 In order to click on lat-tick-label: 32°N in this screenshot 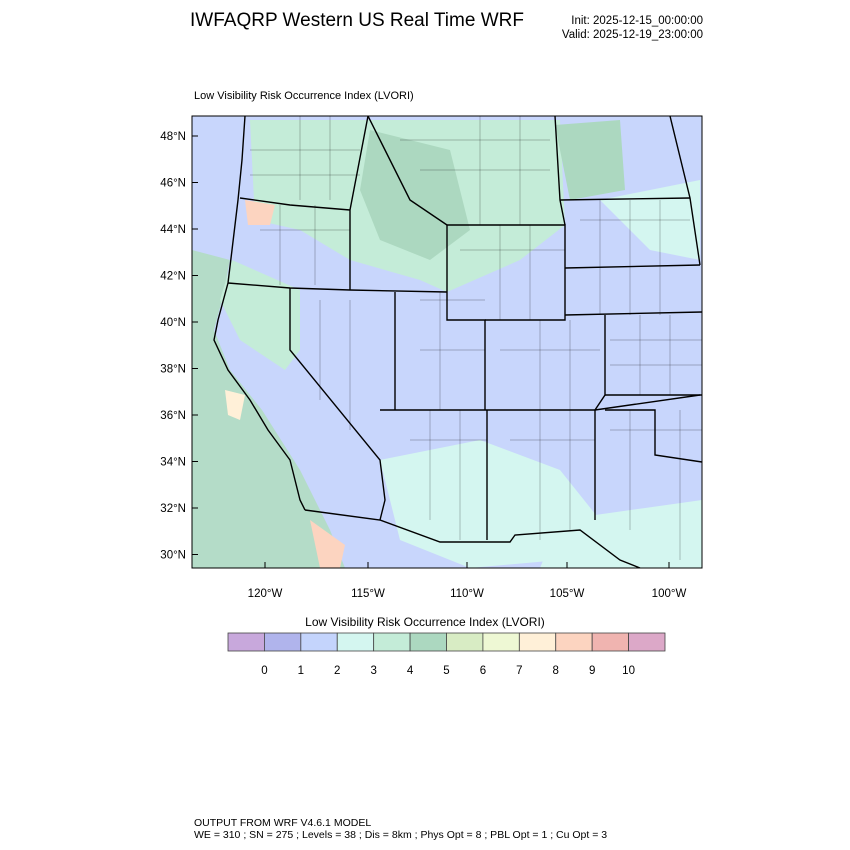, I will do `click(173, 509)`.